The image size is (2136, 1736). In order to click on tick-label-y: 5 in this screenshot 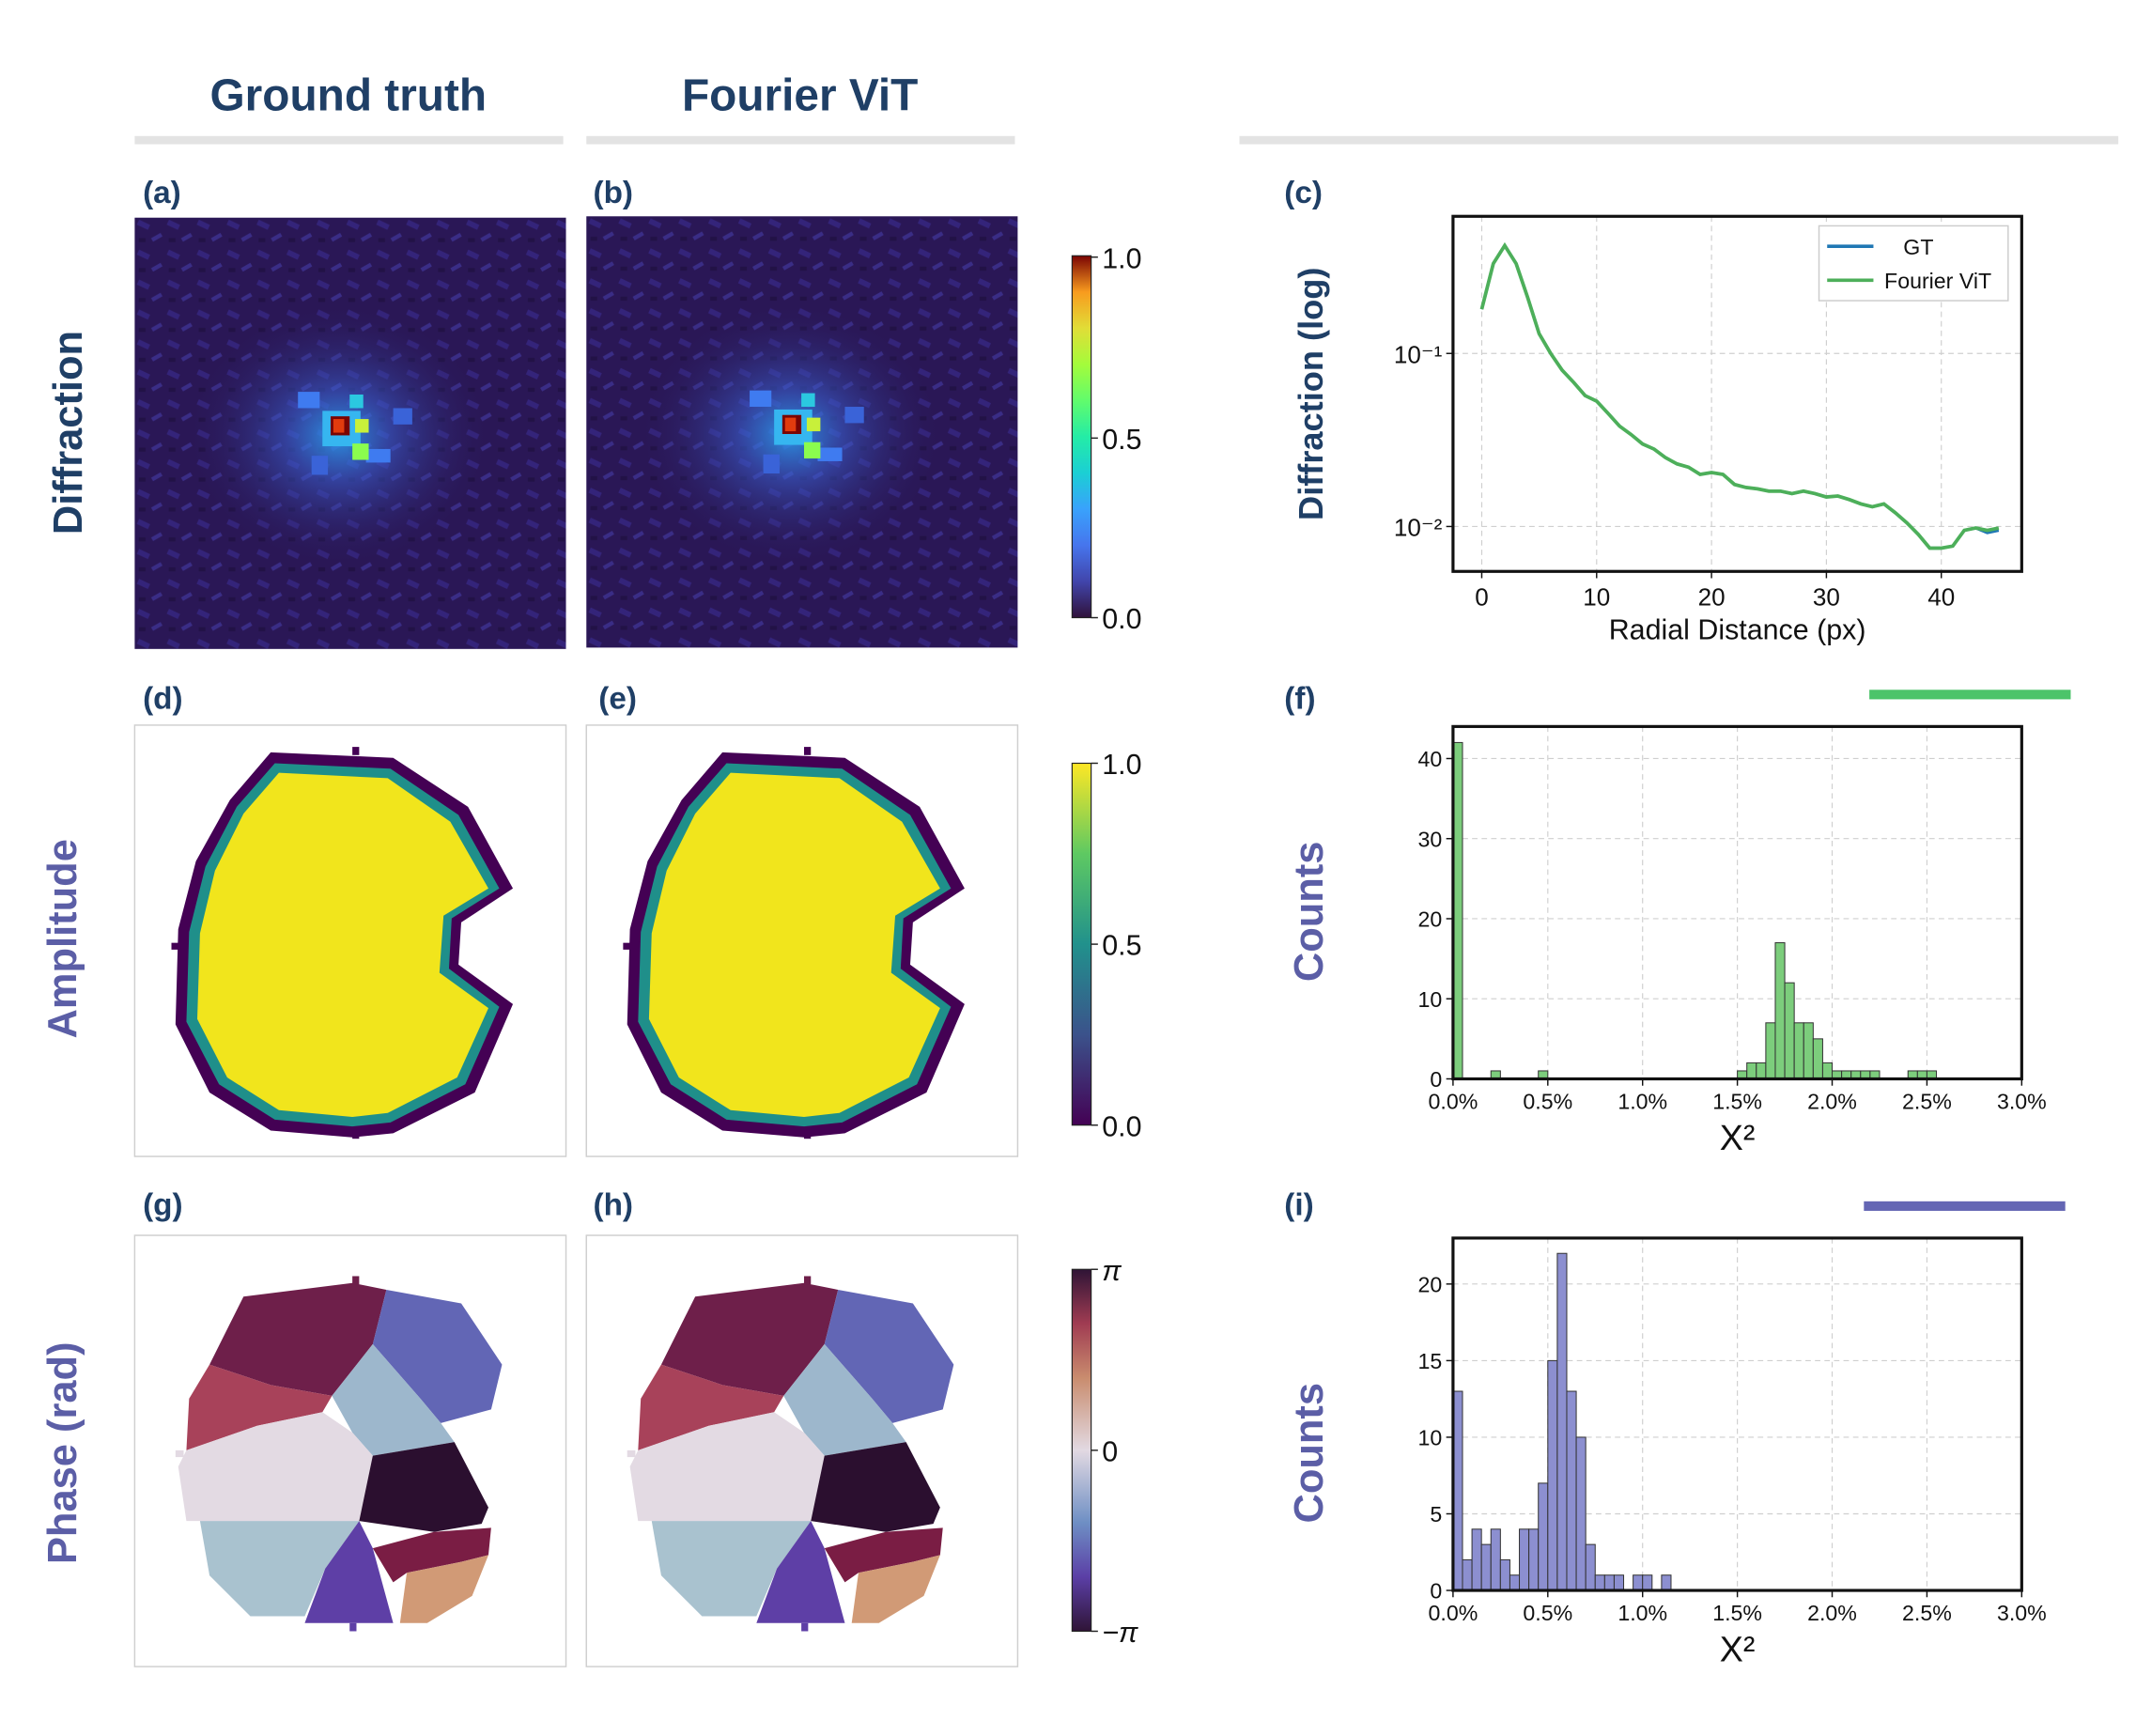, I will do `click(1436, 1514)`.